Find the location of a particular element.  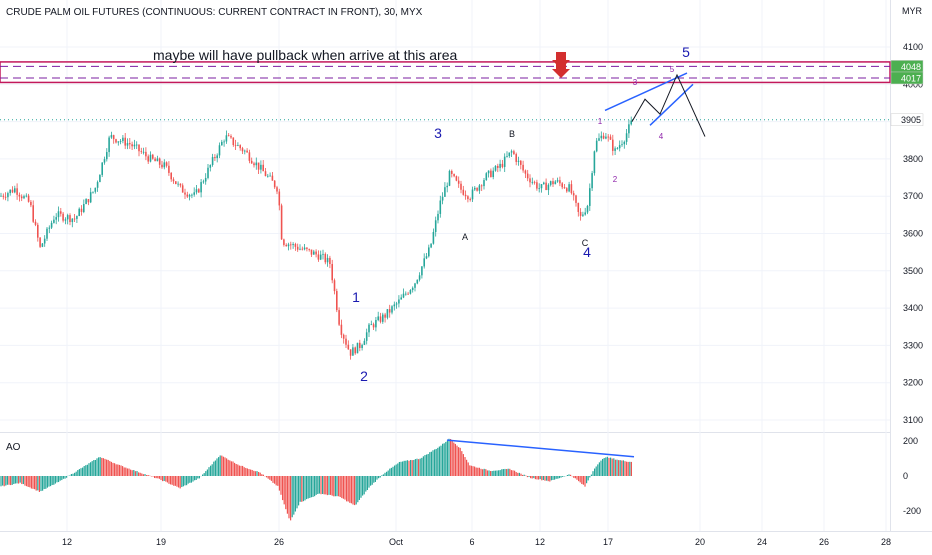

time-tick-label: 20 is located at coordinates (700, 542).